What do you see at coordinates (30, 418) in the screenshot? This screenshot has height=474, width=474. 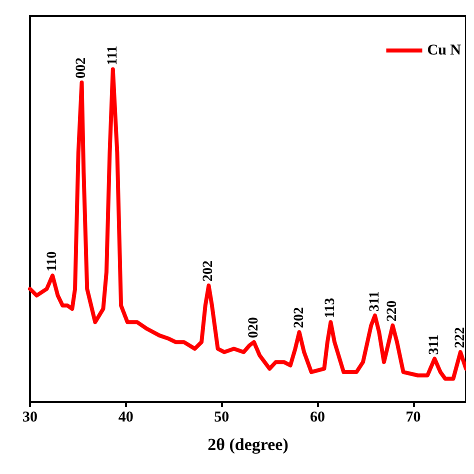 I see `x-tick-label: 30` at bounding box center [30, 418].